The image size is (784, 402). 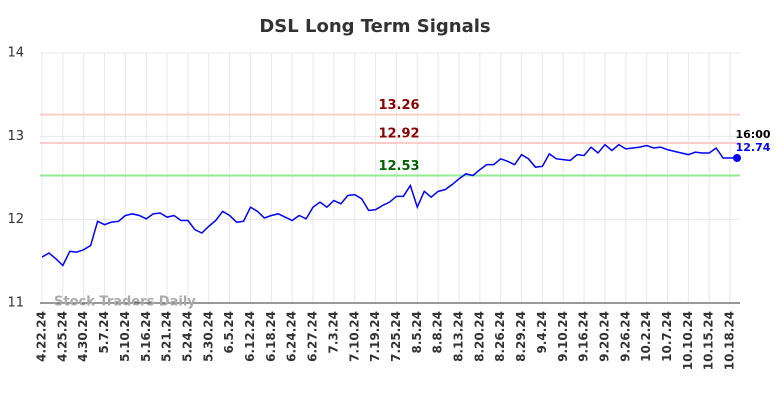 I want to click on last-time: 16:00, so click(x=752, y=134).